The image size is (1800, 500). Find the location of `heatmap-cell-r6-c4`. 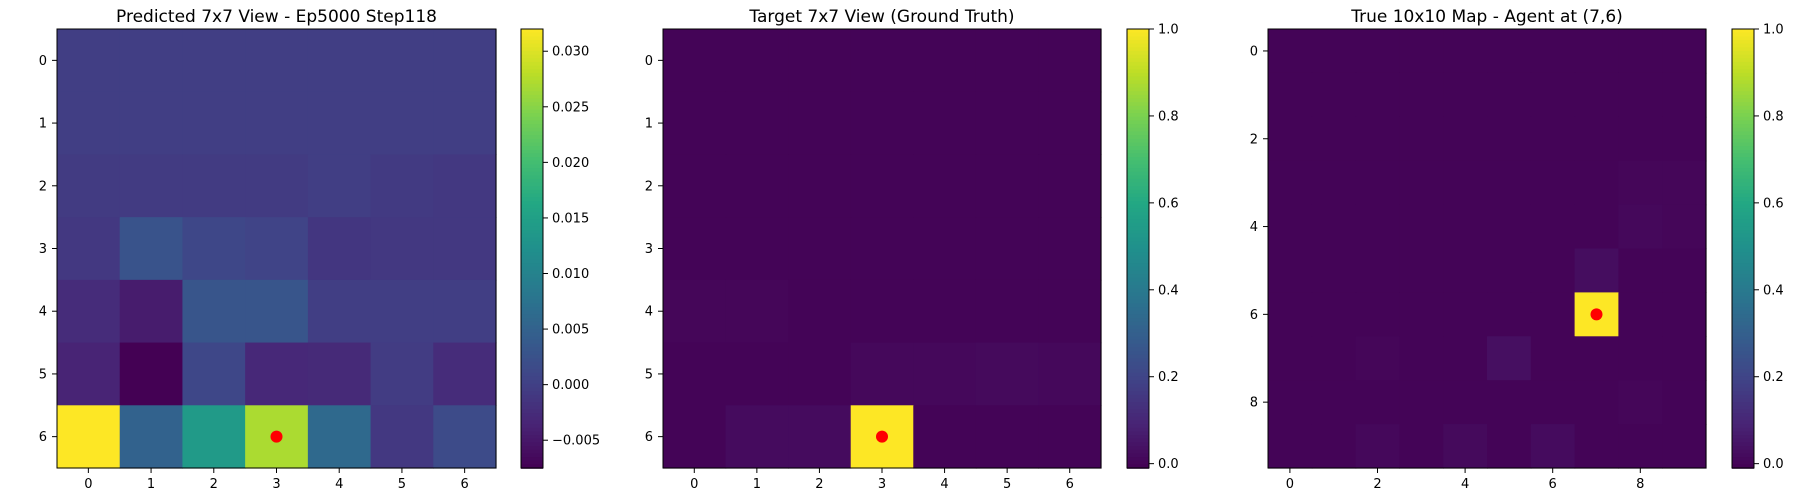

heatmap-cell-r6-c4 is located at coordinates (945, 437).